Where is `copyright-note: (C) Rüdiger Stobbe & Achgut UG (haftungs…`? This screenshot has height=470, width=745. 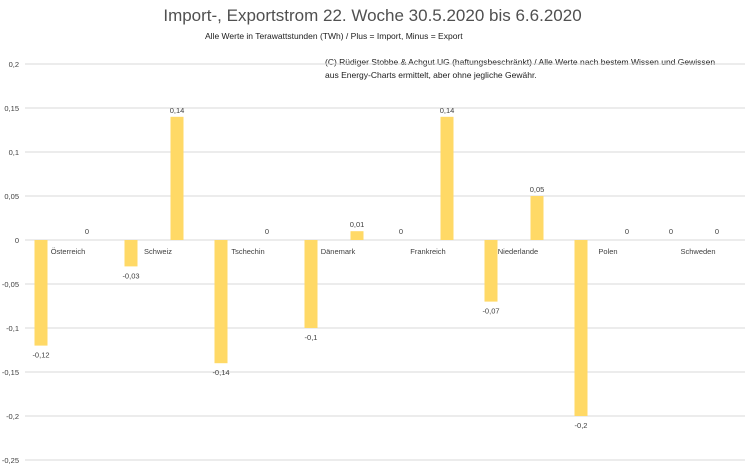
copyright-note: (C) Rüdiger Stobbe & Achgut UG (haftungs… is located at coordinates (520, 68).